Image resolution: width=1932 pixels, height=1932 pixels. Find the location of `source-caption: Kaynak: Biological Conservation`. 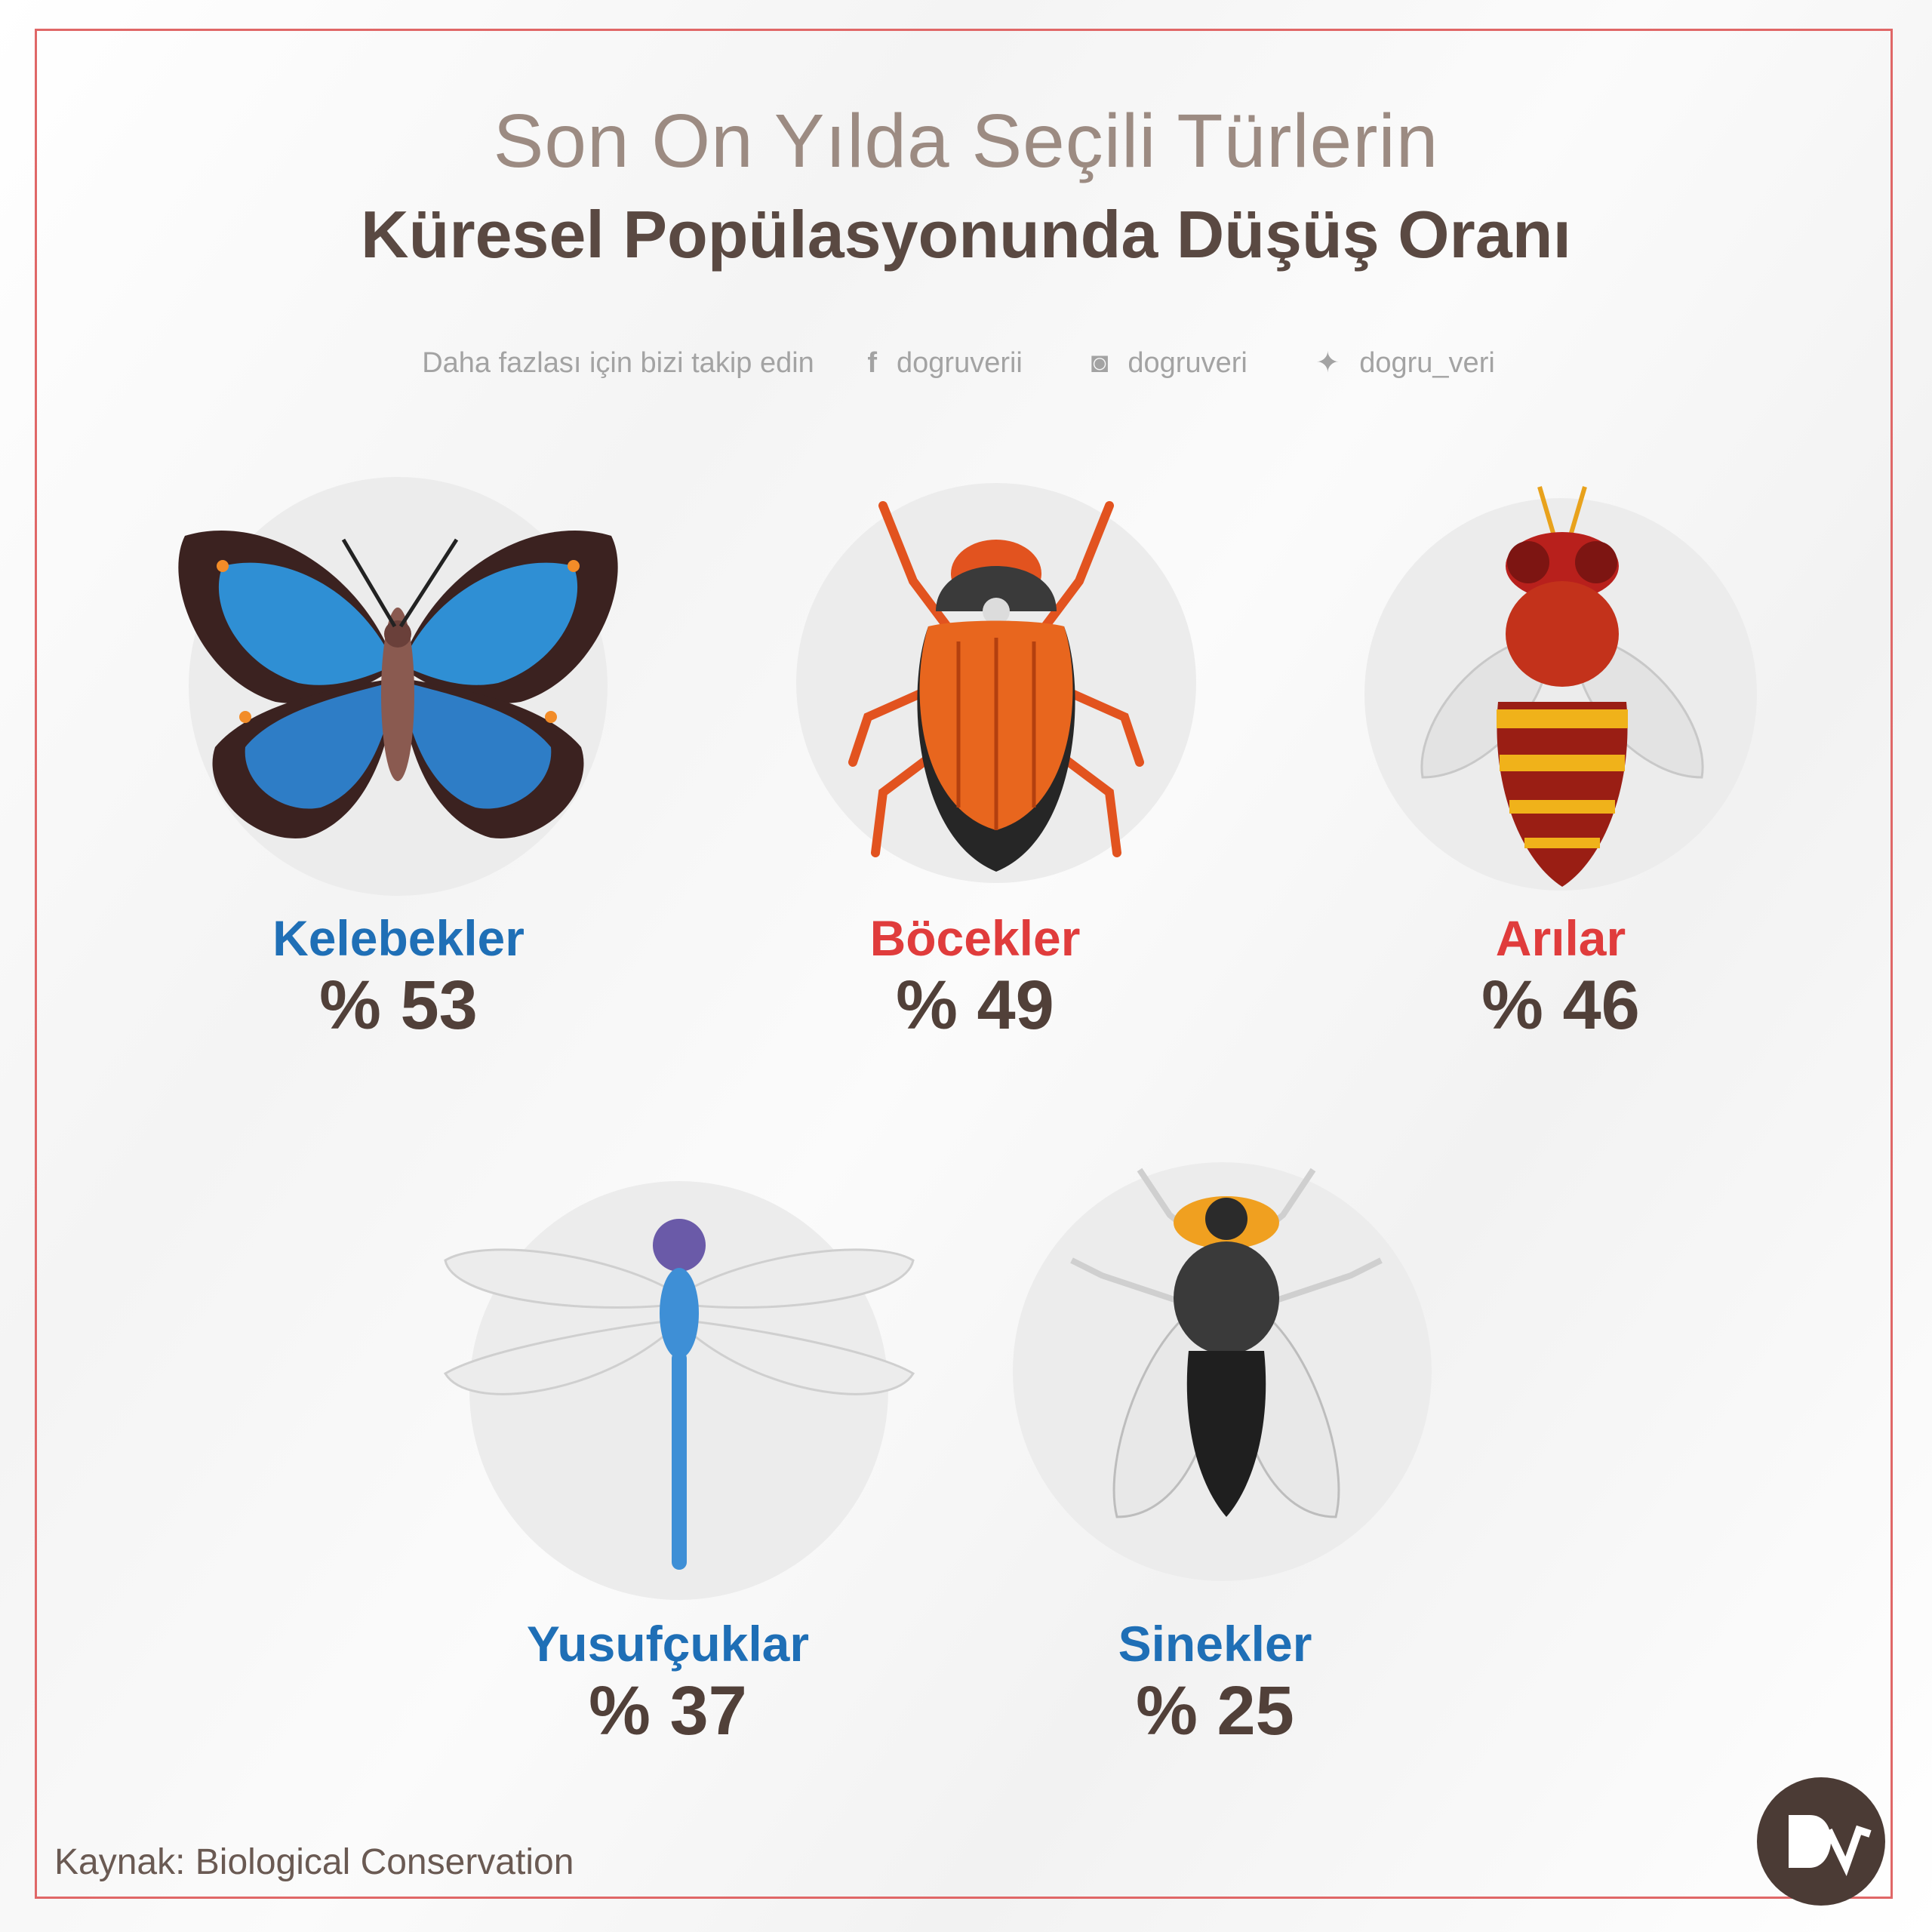

source-caption: Kaynak: Biological Conservation is located at coordinates (314, 1862).